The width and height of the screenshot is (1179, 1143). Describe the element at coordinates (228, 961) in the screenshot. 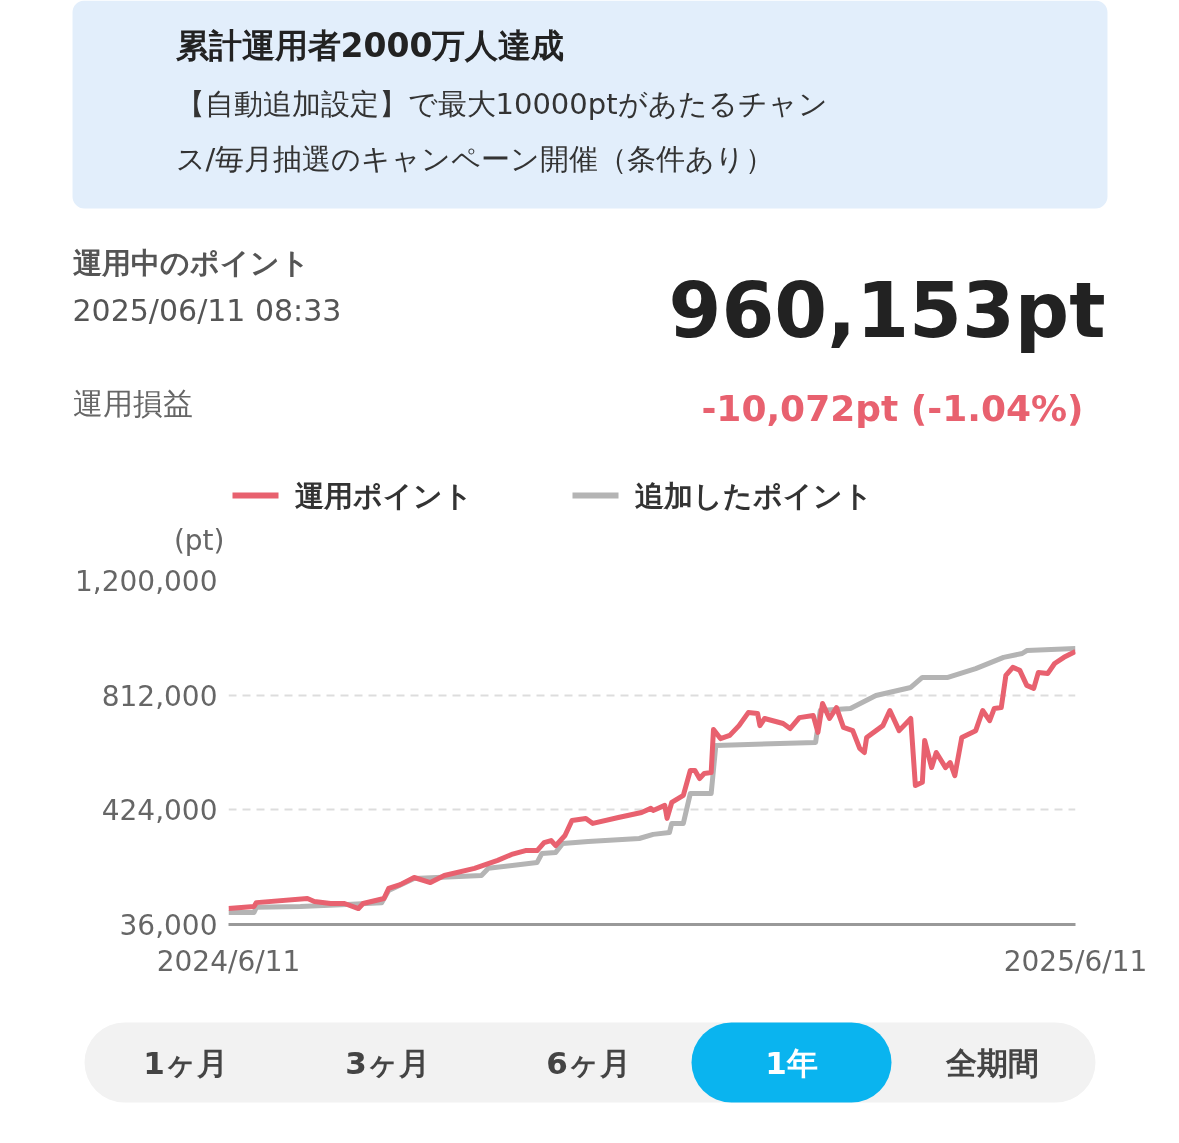

I see `x-tick-label: 2024/6/11` at that location.